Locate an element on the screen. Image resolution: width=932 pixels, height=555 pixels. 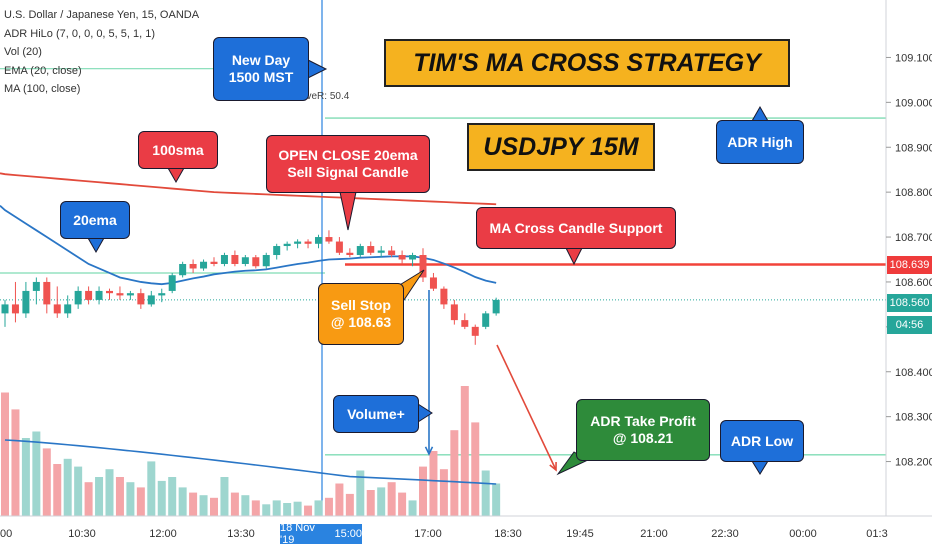
100sma-pointer is located at coordinates (176, 175).